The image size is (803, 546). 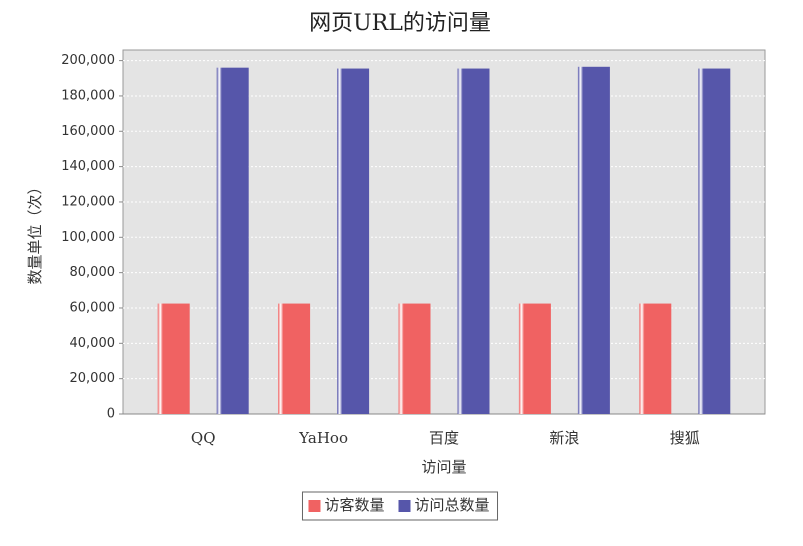 What do you see at coordinates (88, 131) in the screenshot?
I see `y-tick-label: 160,000` at bounding box center [88, 131].